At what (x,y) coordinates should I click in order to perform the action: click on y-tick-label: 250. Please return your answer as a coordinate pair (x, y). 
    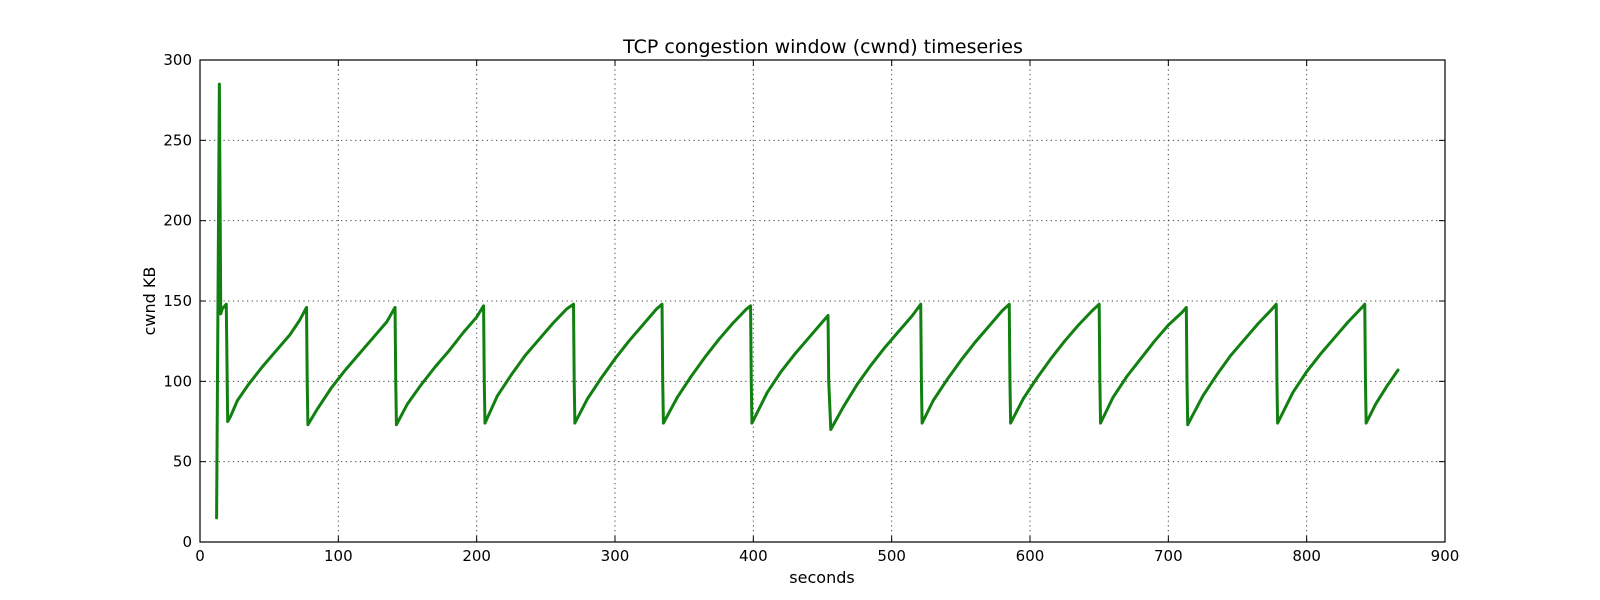
    Looking at the image, I should click on (177, 140).